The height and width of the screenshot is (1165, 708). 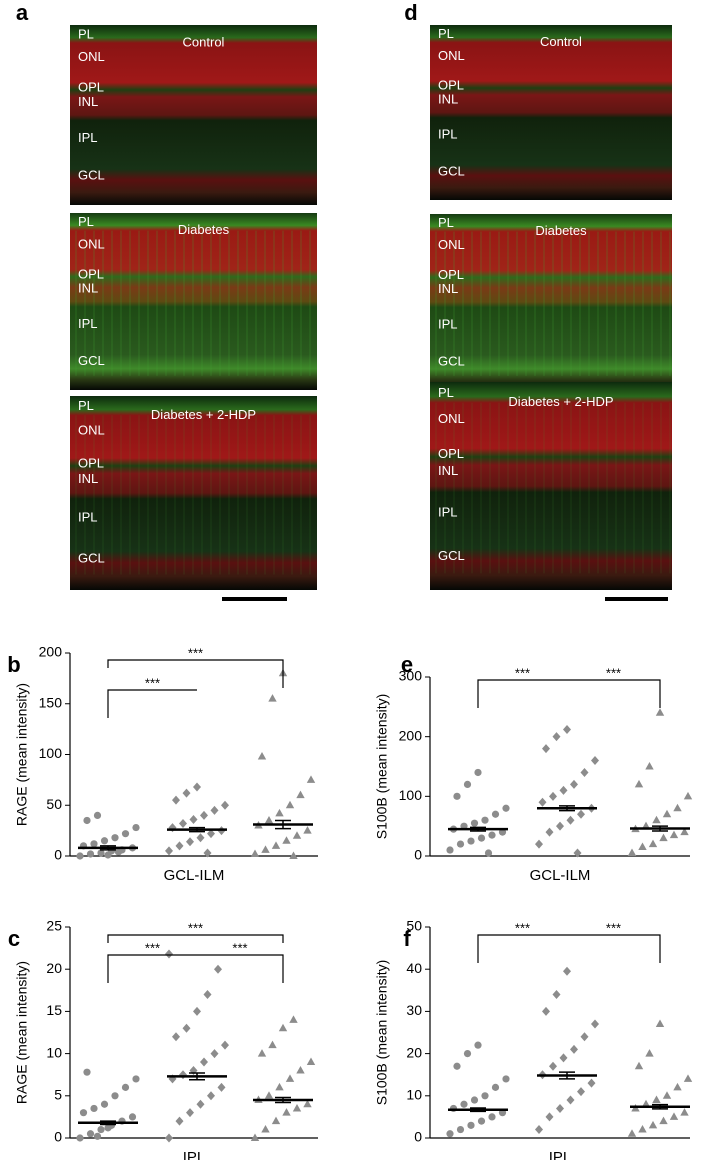 What do you see at coordinates (54, 1052) in the screenshot?
I see `y-tick-label: 10` at bounding box center [54, 1052].